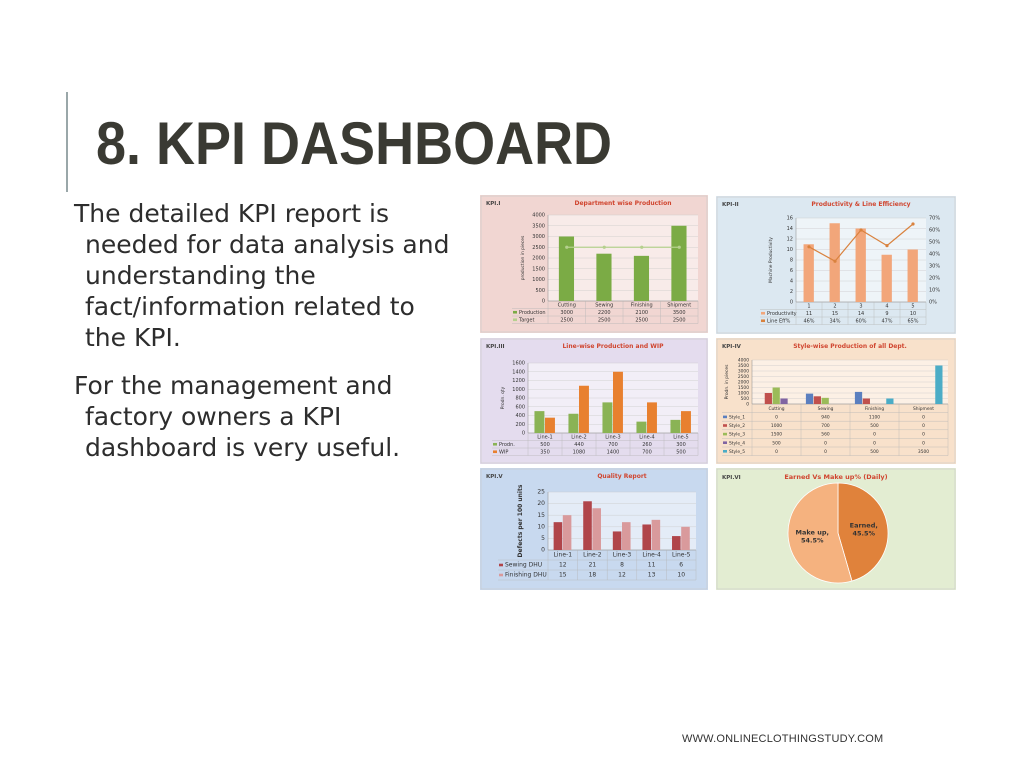 Image resolution: width=1024 pixels, height=768 pixels. Describe the element at coordinates (934, 243) in the screenshot. I see `y-right-tick-label: 50%` at that location.